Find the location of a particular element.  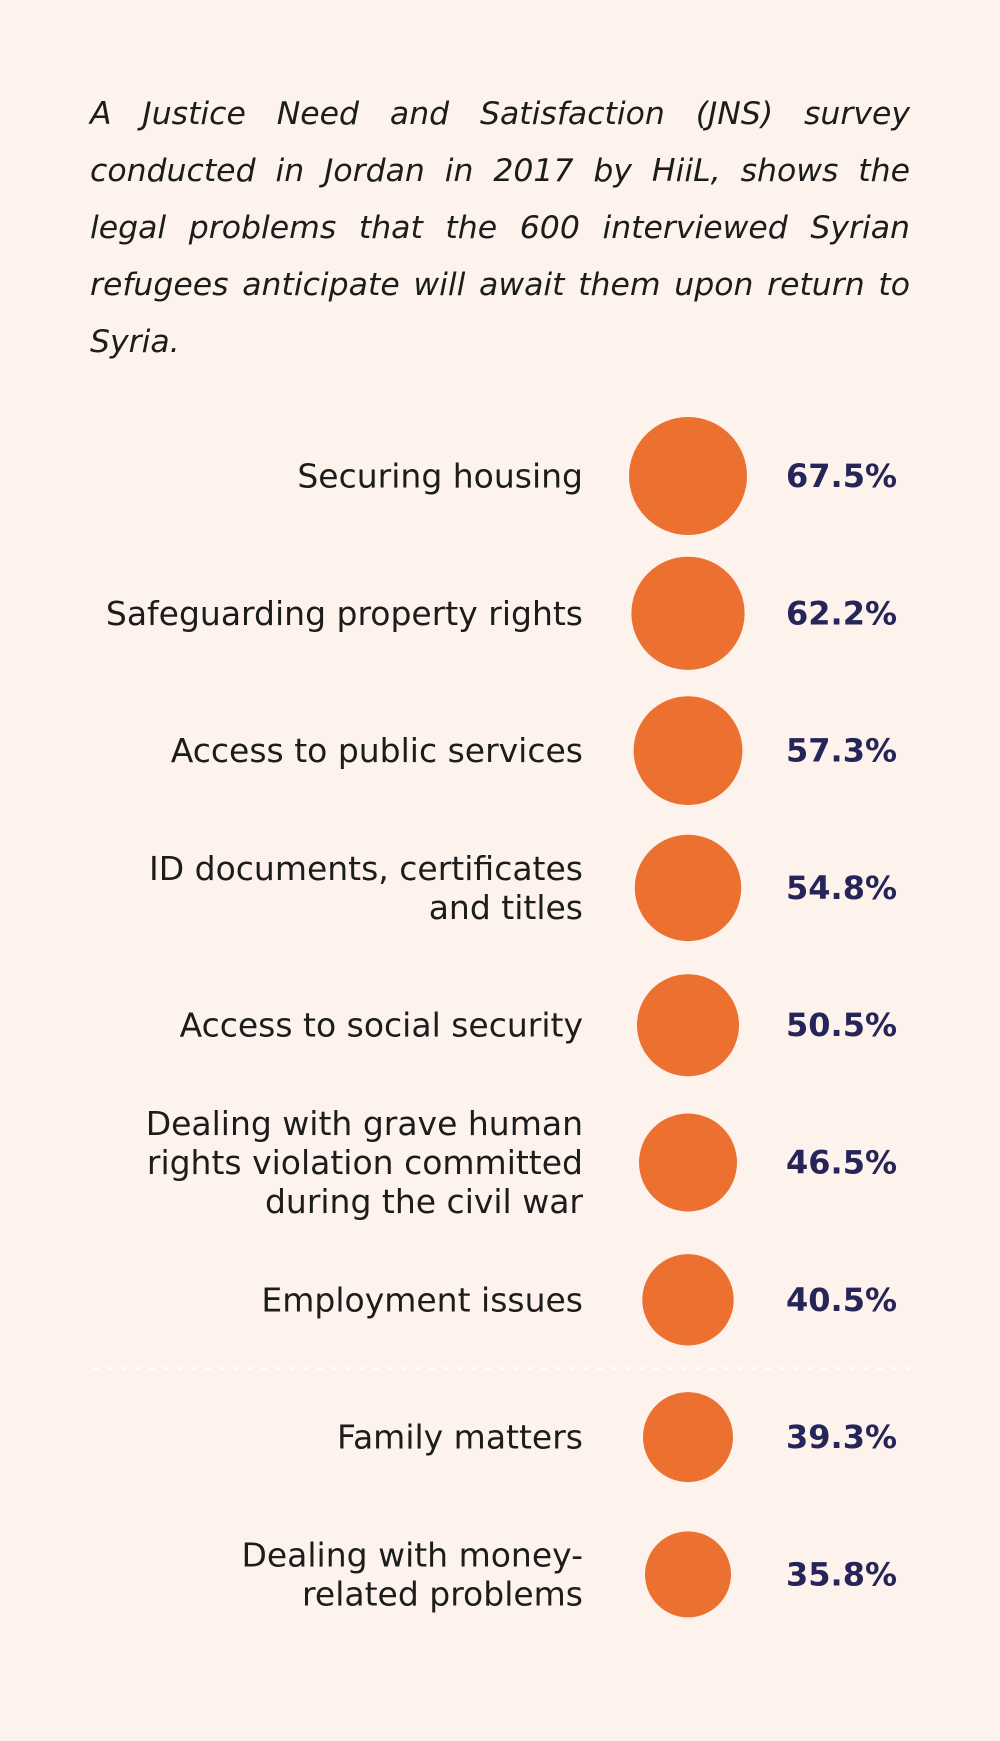

row-value-2: 62.2% is located at coordinates (841, 613).